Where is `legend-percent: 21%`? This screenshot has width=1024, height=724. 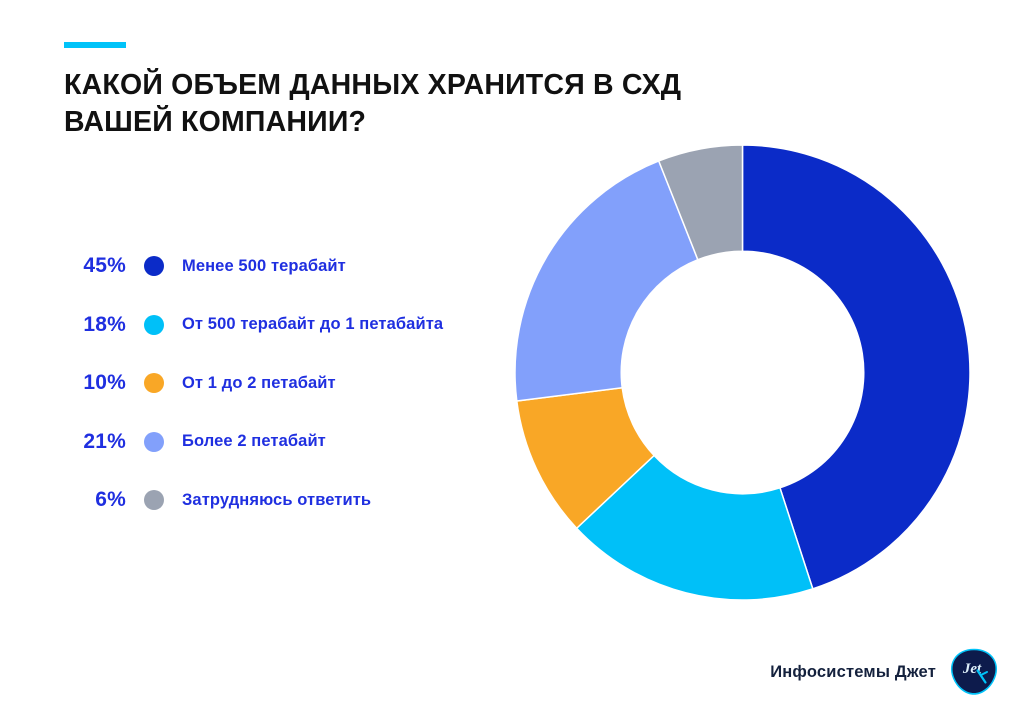
legend-percent: 21% is located at coordinates (104, 441).